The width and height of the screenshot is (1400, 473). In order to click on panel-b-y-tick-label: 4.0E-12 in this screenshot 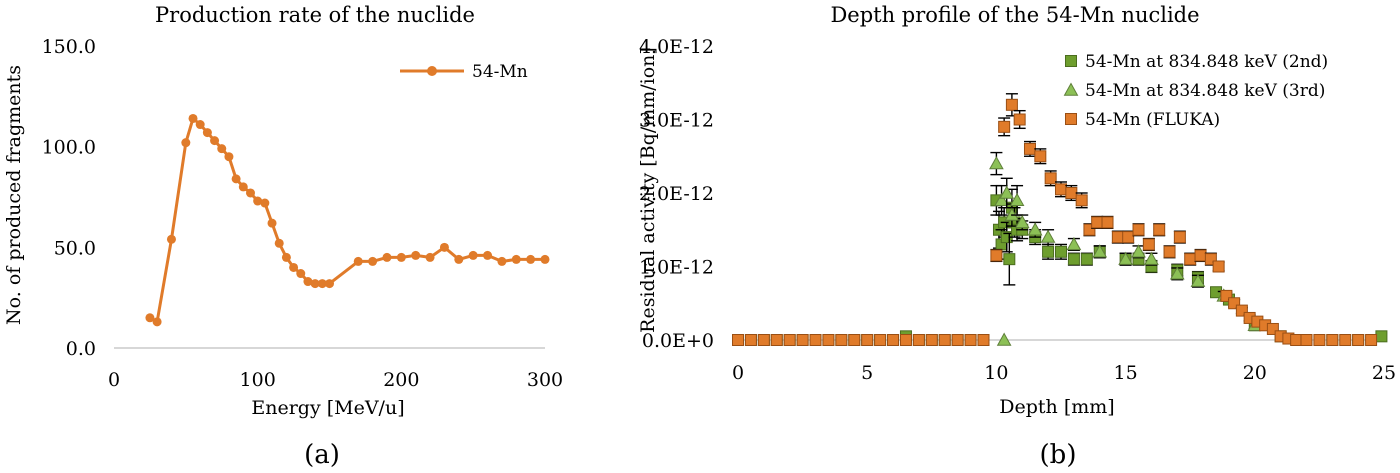, I will do `click(676, 47)`.